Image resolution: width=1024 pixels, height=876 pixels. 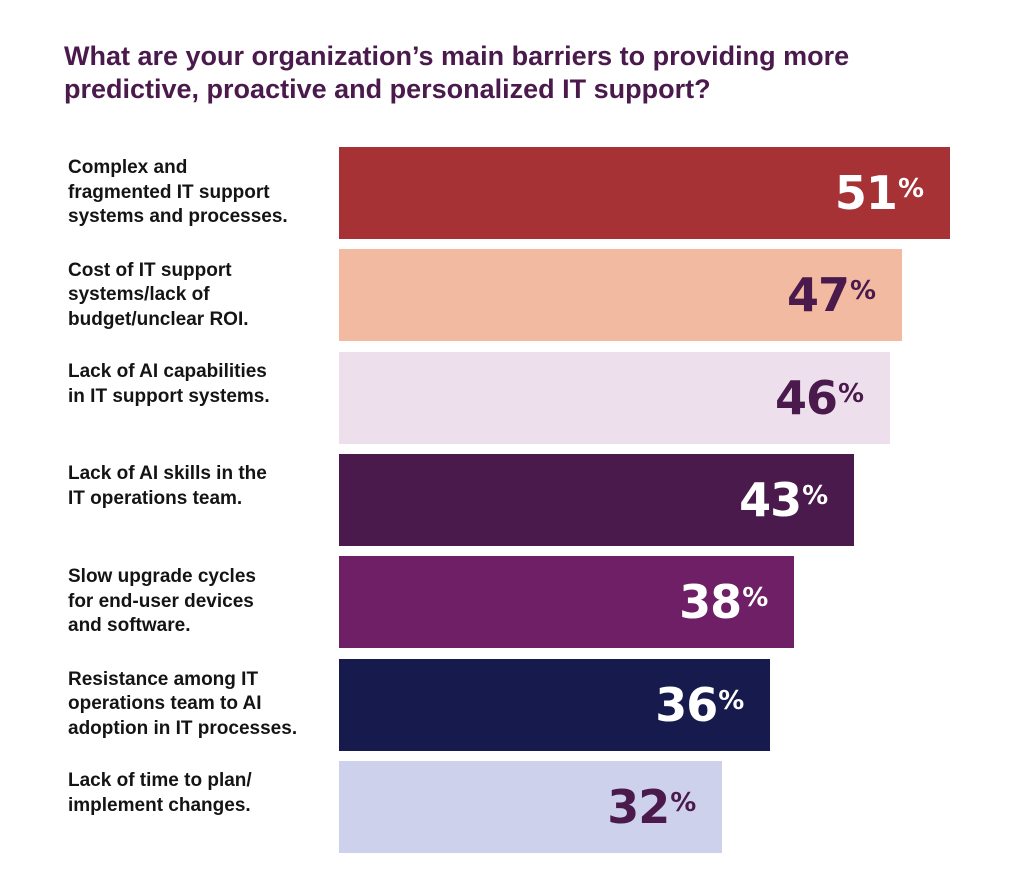 I want to click on data-label-value: 46, so click(x=806, y=397).